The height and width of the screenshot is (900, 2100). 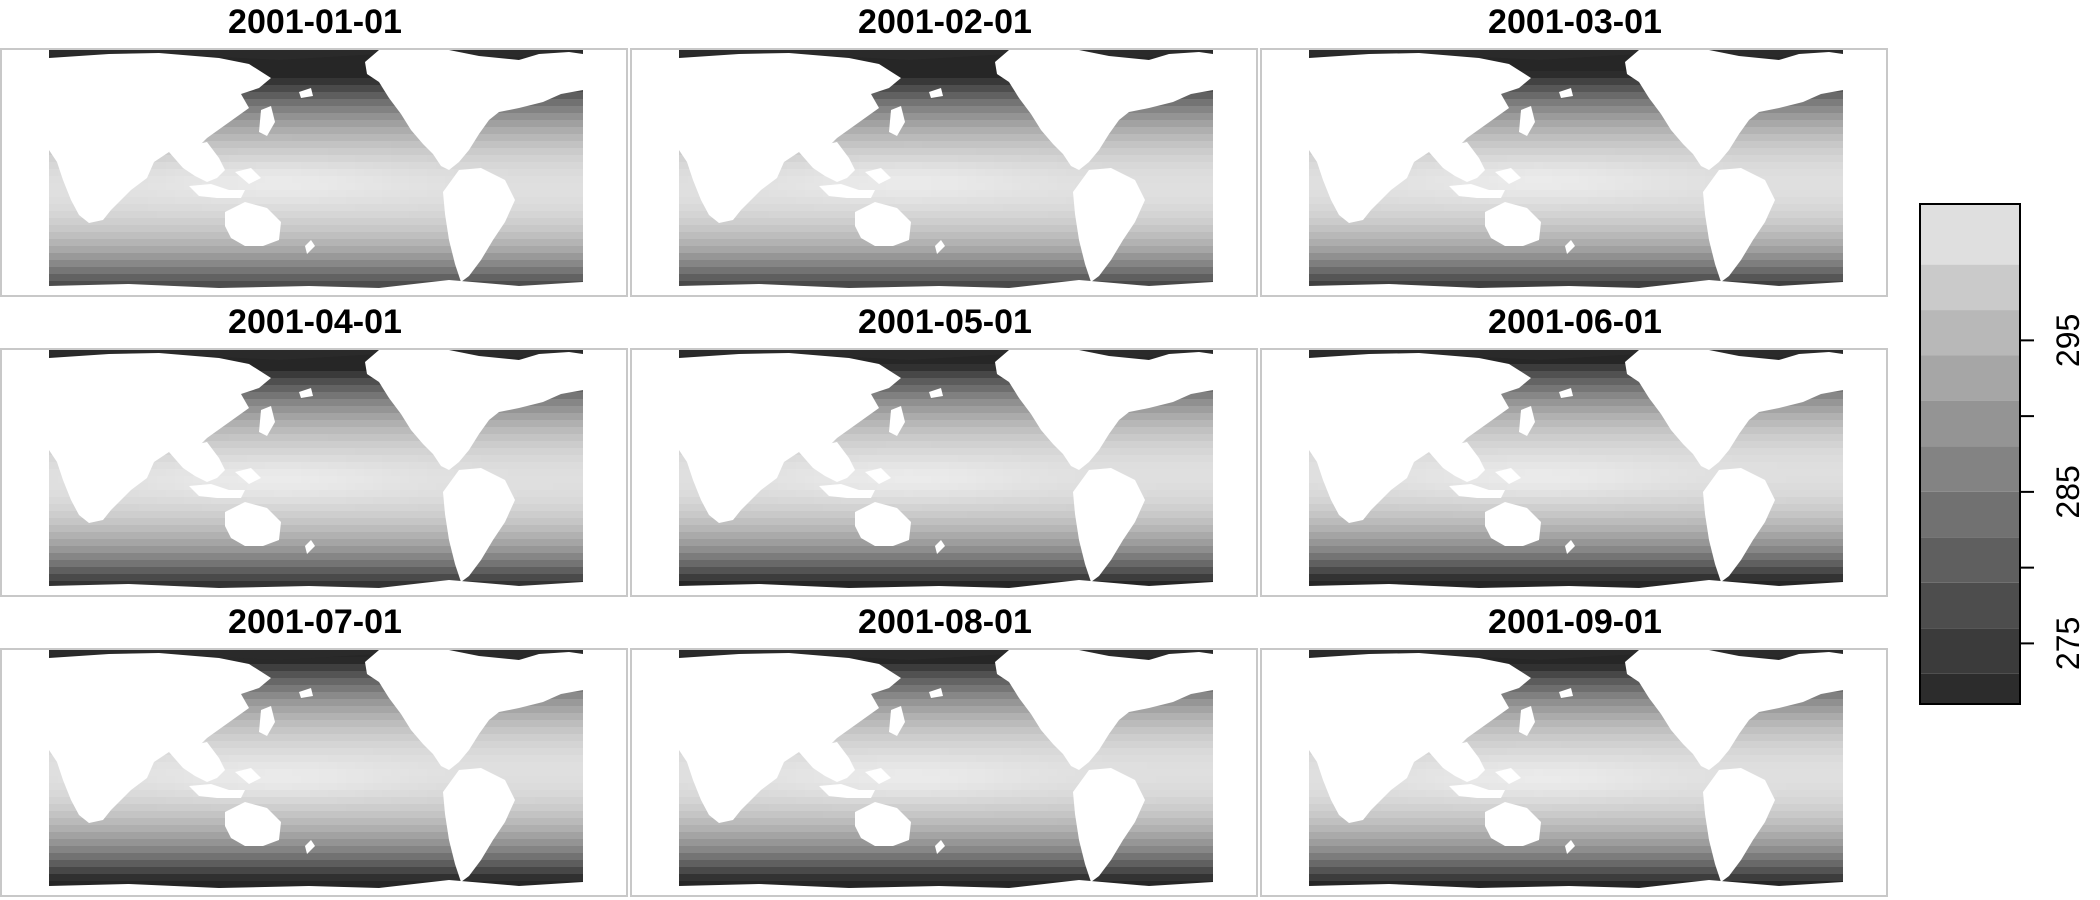 I want to click on legend-tick-label: 295, so click(x=2068, y=340).